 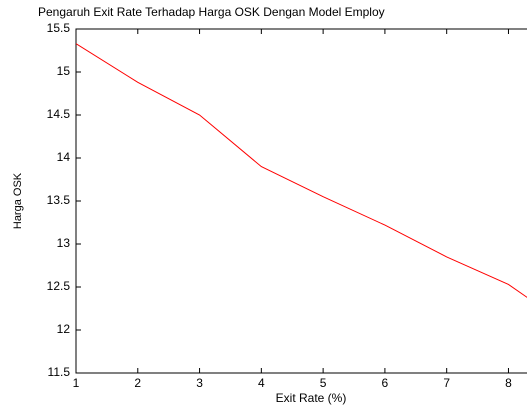 What do you see at coordinates (59, 28) in the screenshot?
I see `y-tick-label: 15.5` at bounding box center [59, 28].